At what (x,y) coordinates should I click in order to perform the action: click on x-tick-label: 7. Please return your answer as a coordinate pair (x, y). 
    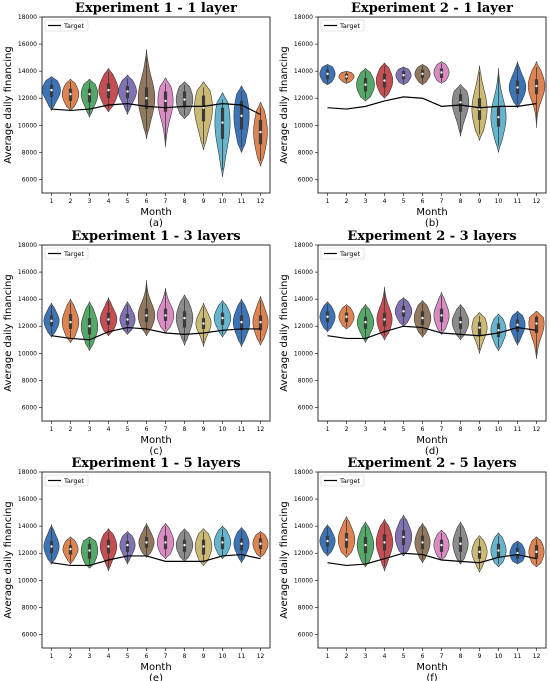
    Looking at the image, I should click on (166, 429).